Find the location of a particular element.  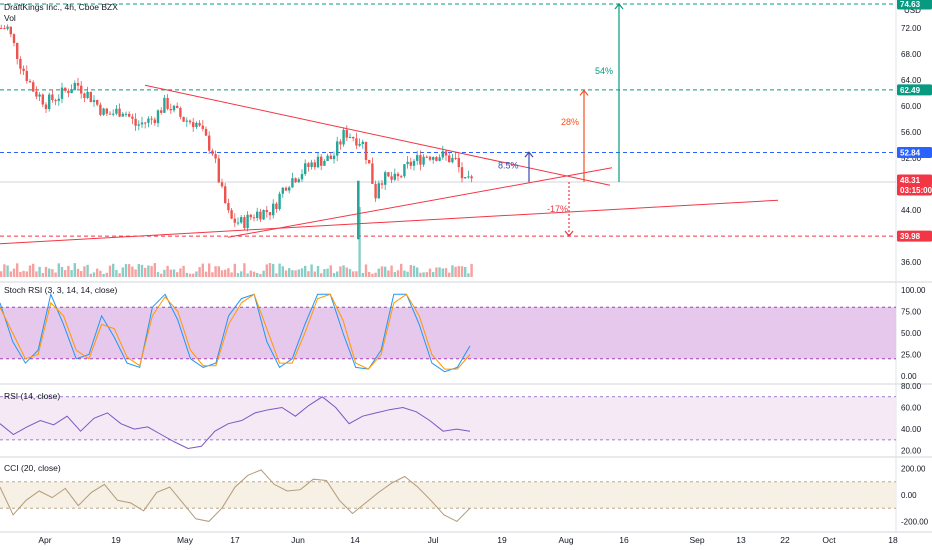

arrow-down-head is located at coordinates (569, 233).